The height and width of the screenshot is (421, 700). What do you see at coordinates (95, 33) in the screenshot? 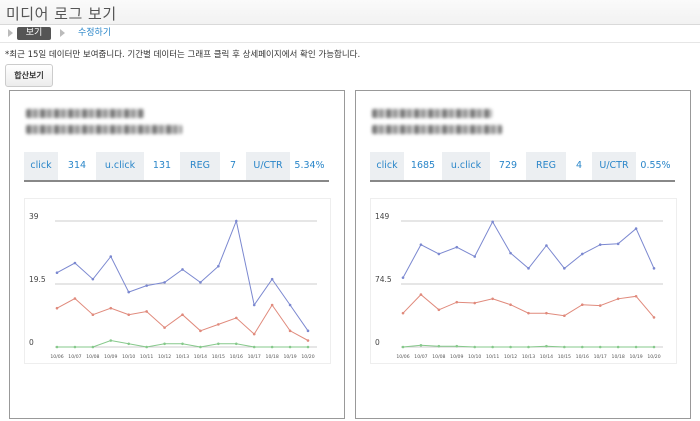
I see `tab-edit: 수정하기` at bounding box center [95, 33].